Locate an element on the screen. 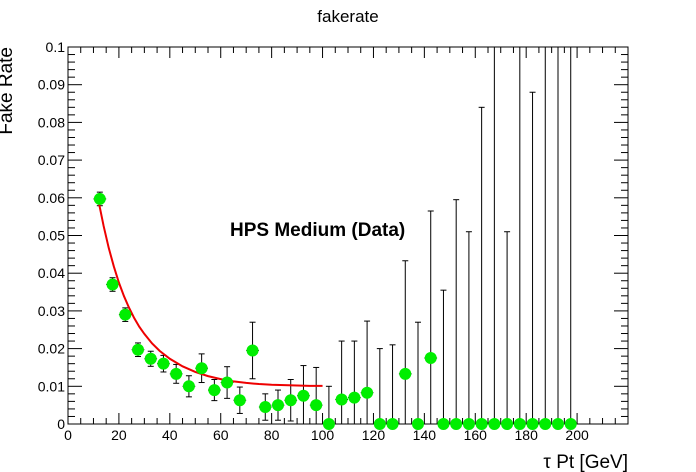  x-tick-label: 200 is located at coordinates (577, 435).